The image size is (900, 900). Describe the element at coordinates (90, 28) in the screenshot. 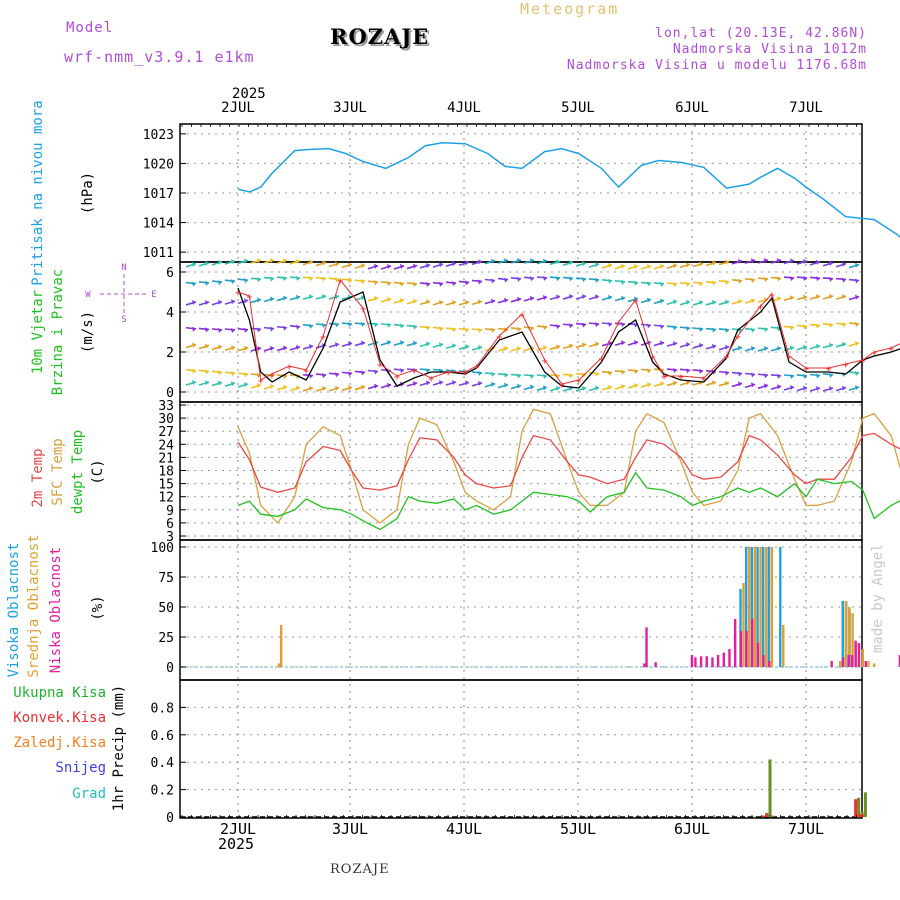

I see `model-label: Model` at that location.